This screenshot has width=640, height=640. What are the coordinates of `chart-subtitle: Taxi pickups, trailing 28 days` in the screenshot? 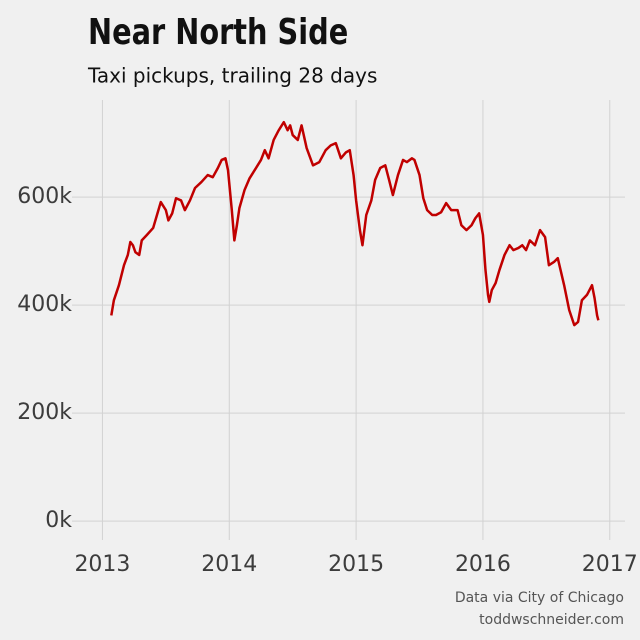 It's located at (232, 76).